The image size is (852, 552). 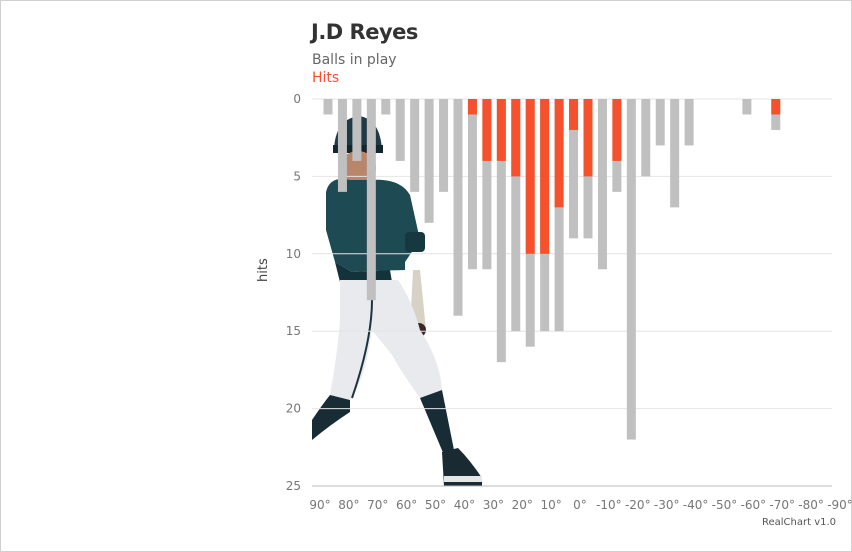 What do you see at coordinates (354, 60) in the screenshot?
I see `chart-subtitle: Balls in play` at bounding box center [354, 60].